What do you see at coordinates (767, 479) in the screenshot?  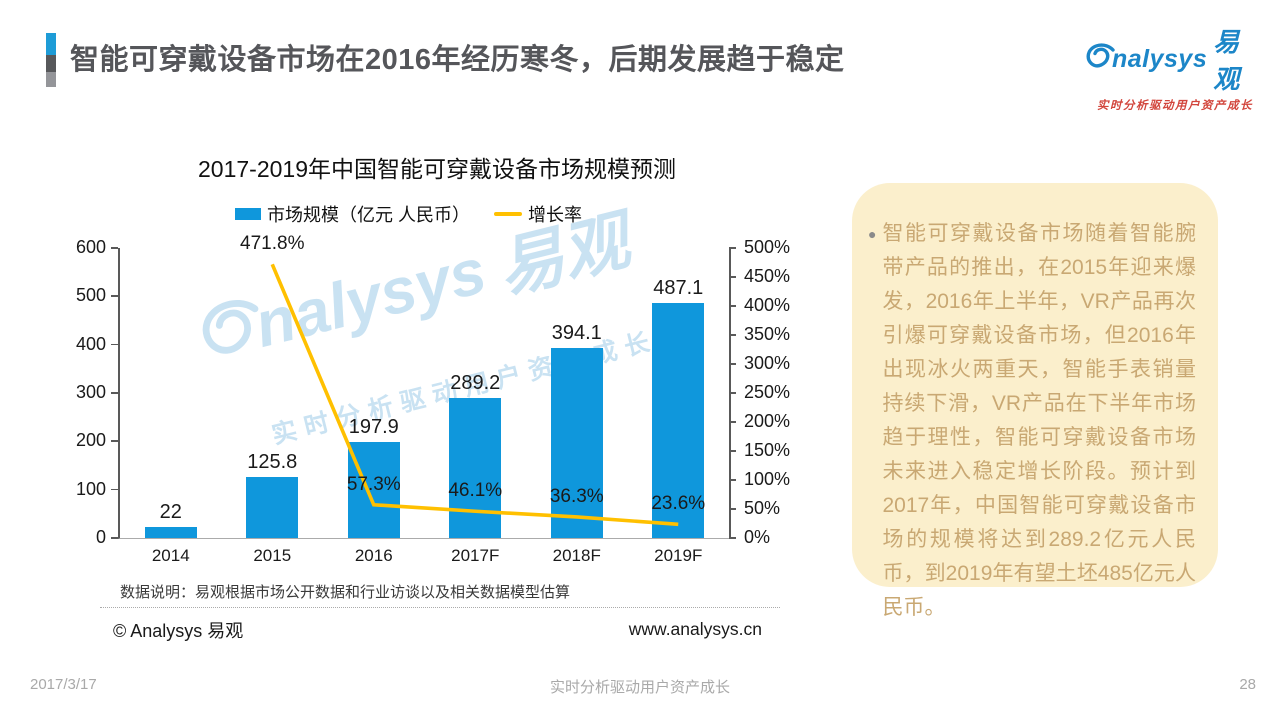 I see `right-axis-tick-label: 100%` at bounding box center [767, 479].